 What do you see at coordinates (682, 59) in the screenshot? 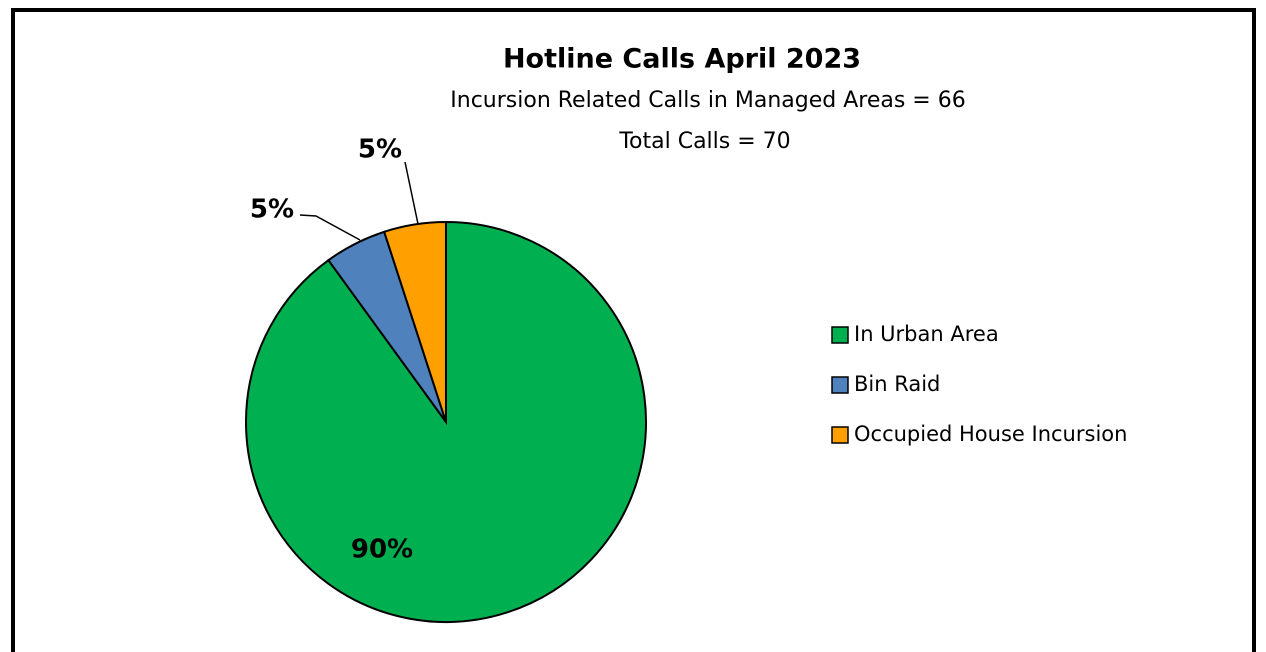
I see `chart-title: Hotline Calls April 2023` at bounding box center [682, 59].